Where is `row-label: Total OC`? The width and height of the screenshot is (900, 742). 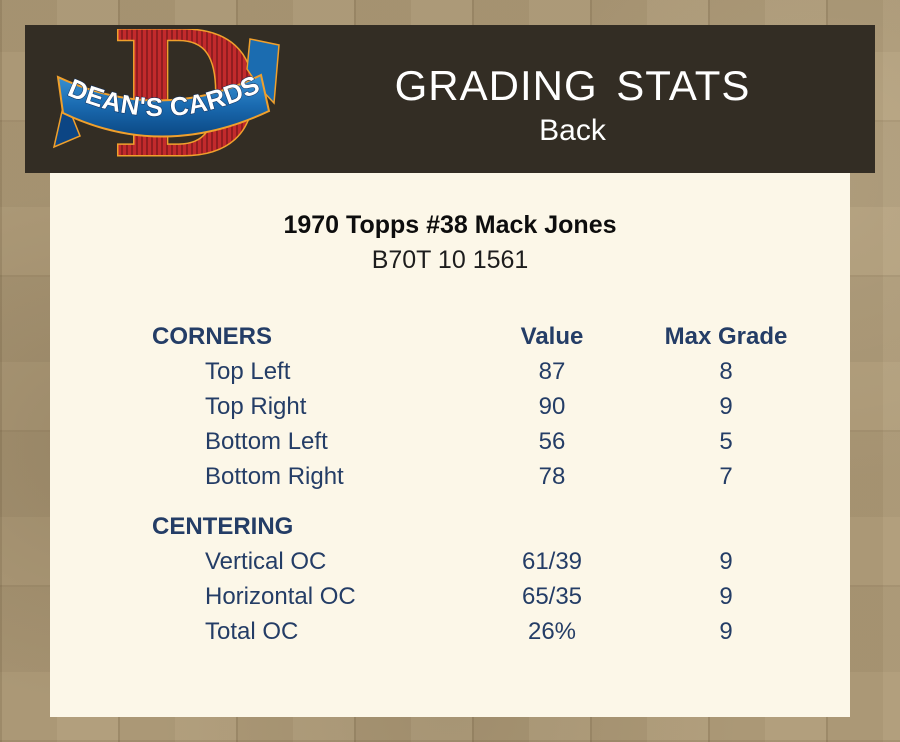 row-label: Total OC is located at coordinates (252, 631).